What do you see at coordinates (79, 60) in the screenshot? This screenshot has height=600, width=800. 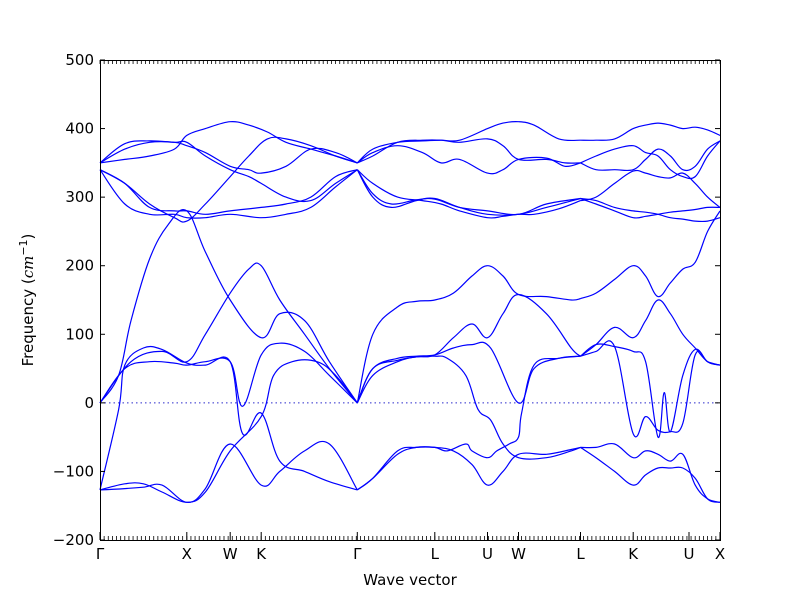 I see `y-tick-label: 500` at bounding box center [79, 60].